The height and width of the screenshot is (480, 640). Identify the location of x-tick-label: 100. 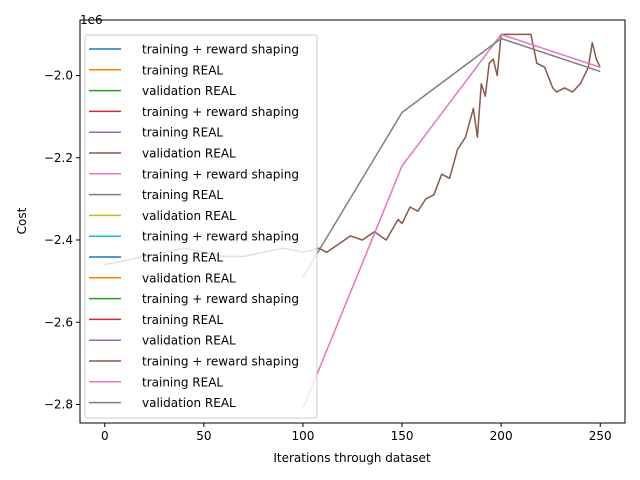
(303, 436).